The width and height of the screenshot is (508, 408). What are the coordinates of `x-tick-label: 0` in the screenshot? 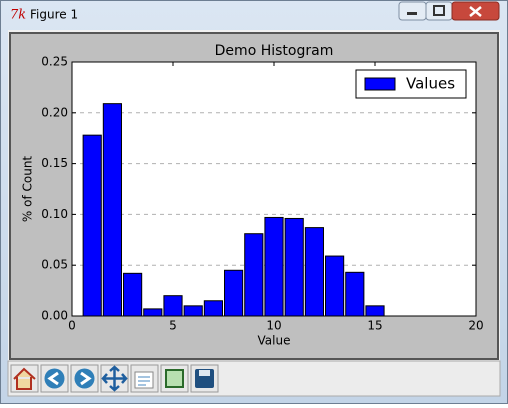 It's located at (72, 326).